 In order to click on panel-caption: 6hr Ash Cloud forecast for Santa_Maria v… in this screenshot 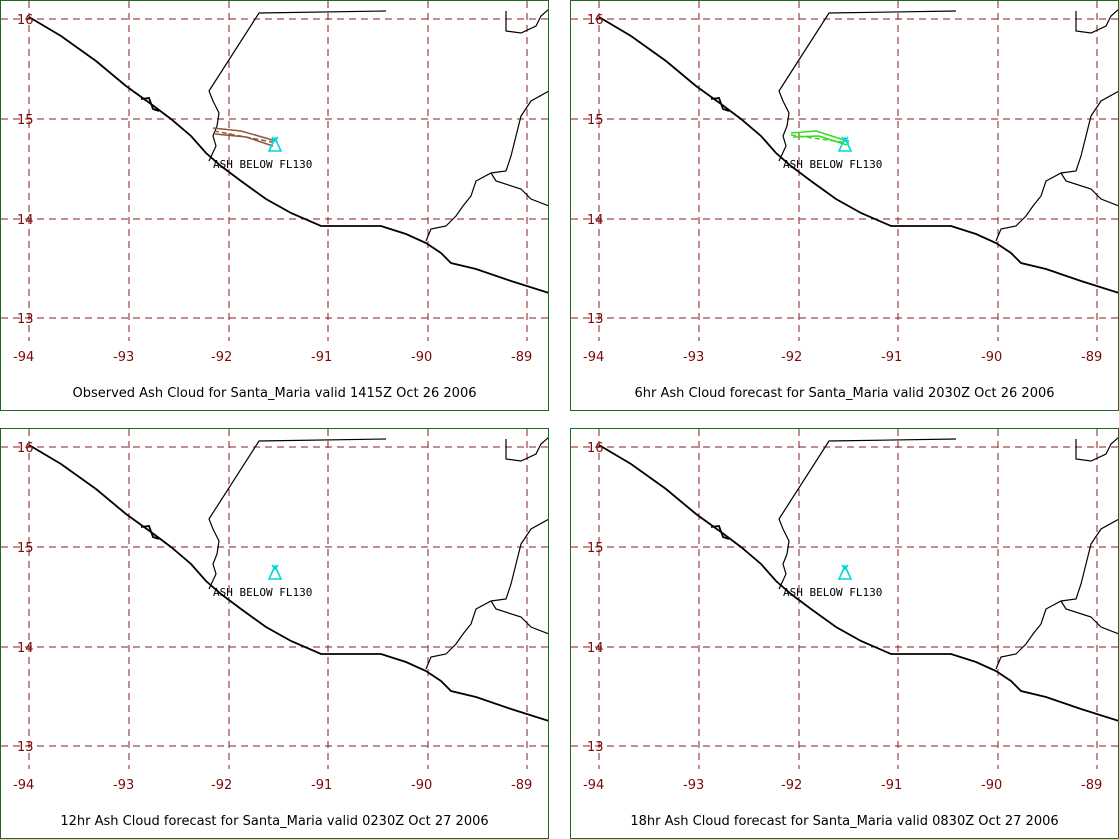, I will do `click(844, 393)`.